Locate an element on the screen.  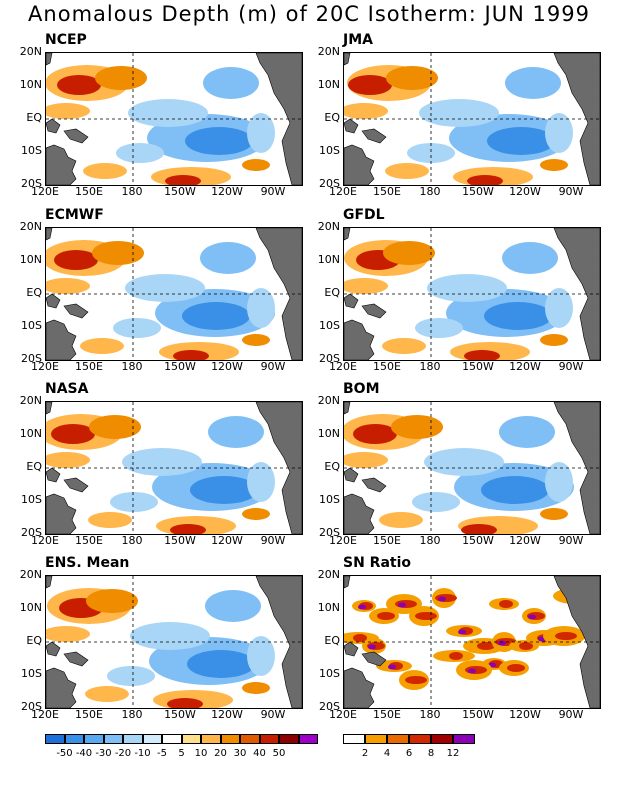
legend-label: 8 is located at coordinates (431, 753).